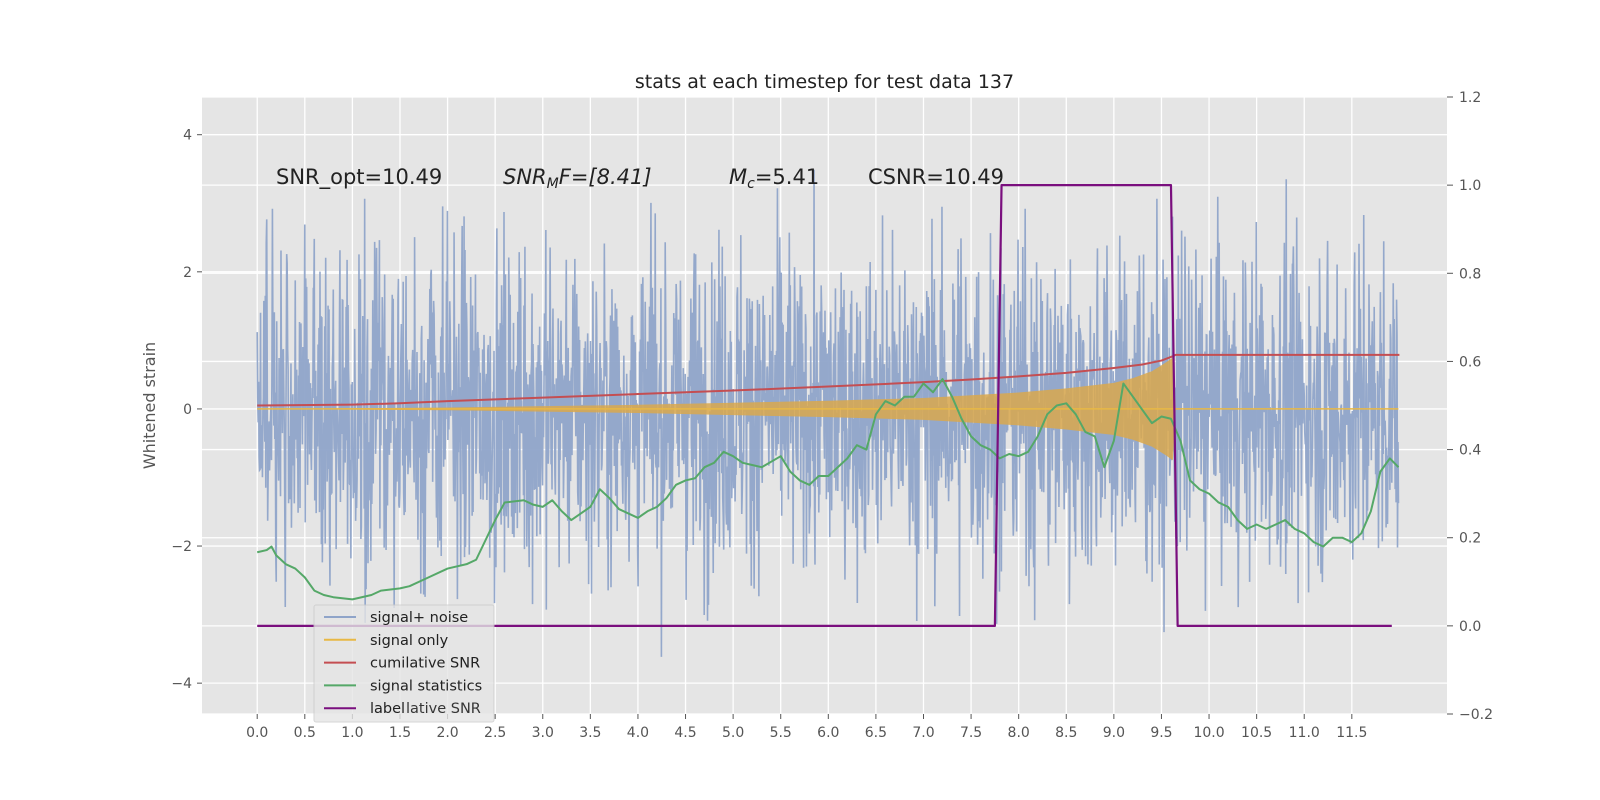 The width and height of the screenshot is (1600, 800). What do you see at coordinates (828, 733) in the screenshot?
I see `x-tick-label: 6.0` at bounding box center [828, 733].